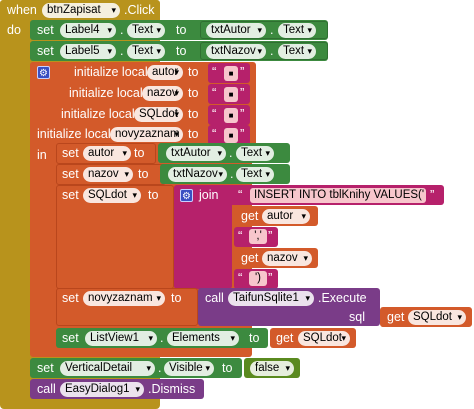  What do you see at coordinates (22, 10) in the screenshot?
I see `when-label: when` at bounding box center [22, 10].